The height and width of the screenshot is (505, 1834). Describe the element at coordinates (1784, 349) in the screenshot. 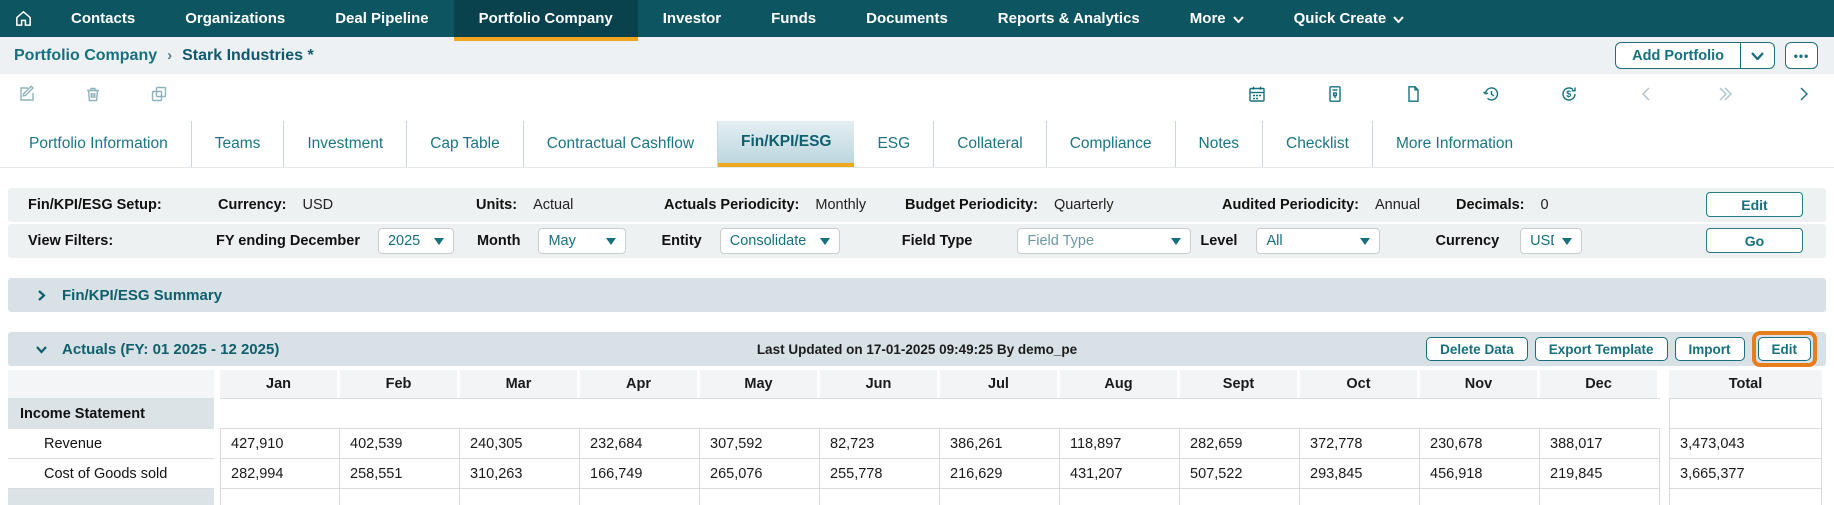

I see `actuals-edit-button: Edit` at that location.